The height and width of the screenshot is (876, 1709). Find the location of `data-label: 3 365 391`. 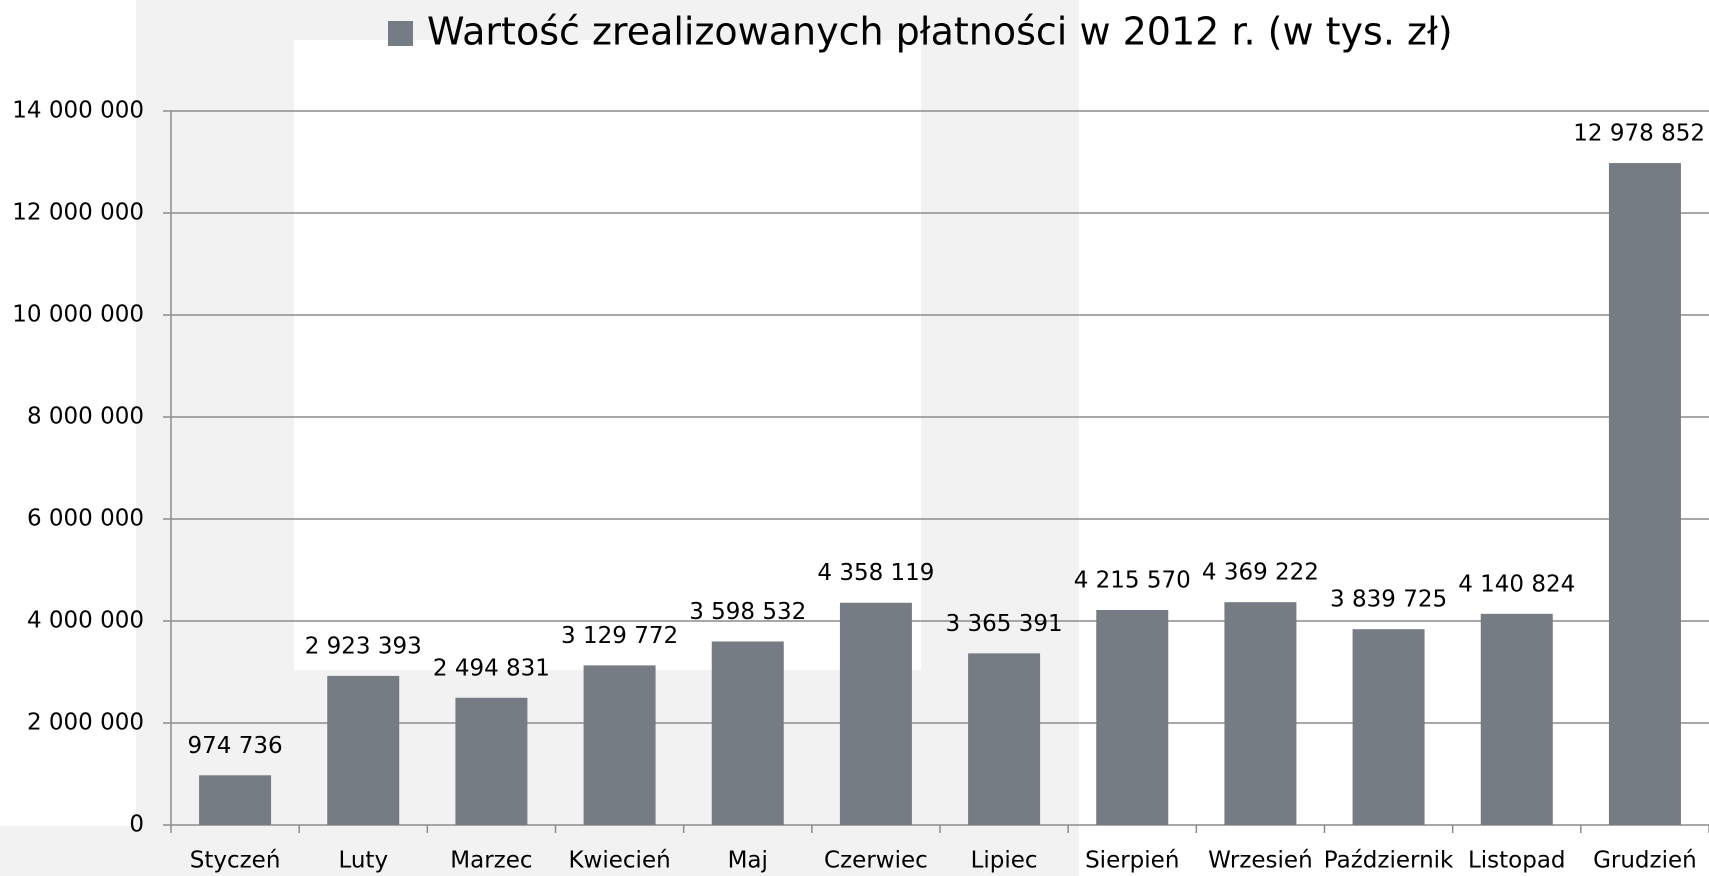

data-label: 3 365 391 is located at coordinates (1004, 624).